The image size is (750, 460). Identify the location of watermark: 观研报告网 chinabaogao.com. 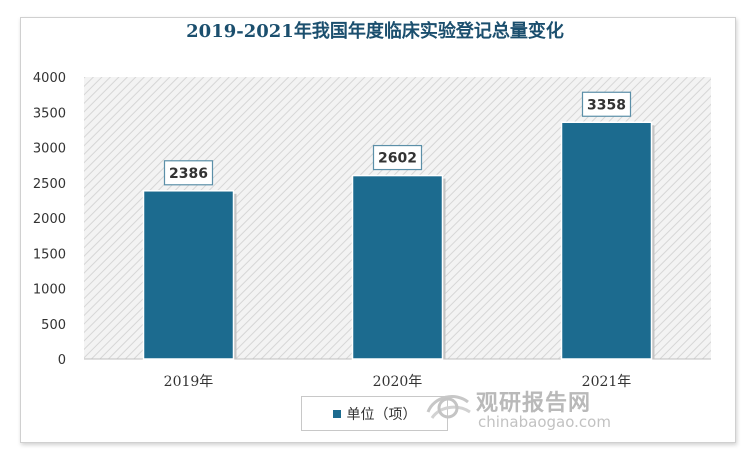
(524, 409).